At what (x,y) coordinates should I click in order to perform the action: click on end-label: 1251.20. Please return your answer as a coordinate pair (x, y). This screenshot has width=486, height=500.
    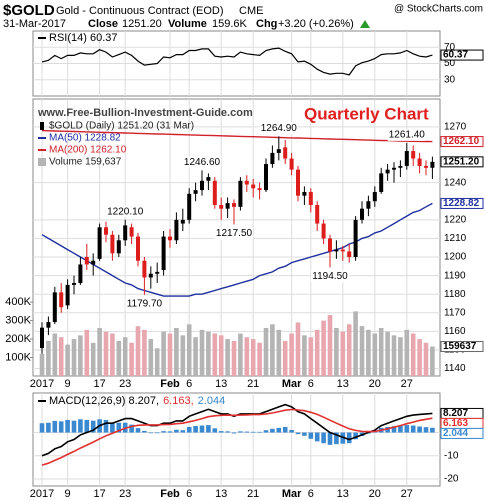
    Looking at the image, I should click on (461, 161).